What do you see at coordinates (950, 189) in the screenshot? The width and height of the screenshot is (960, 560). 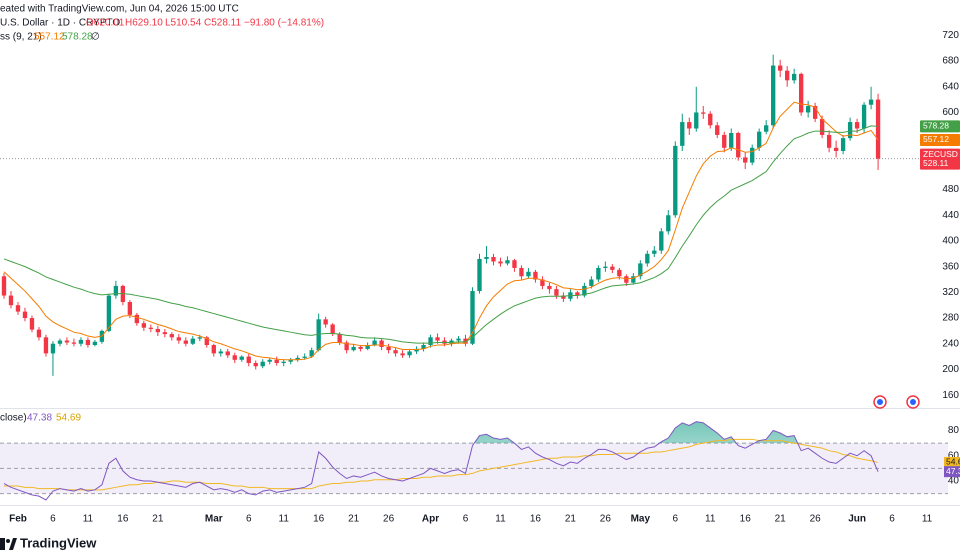 I see `y-tick-label: 480` at bounding box center [950, 189].